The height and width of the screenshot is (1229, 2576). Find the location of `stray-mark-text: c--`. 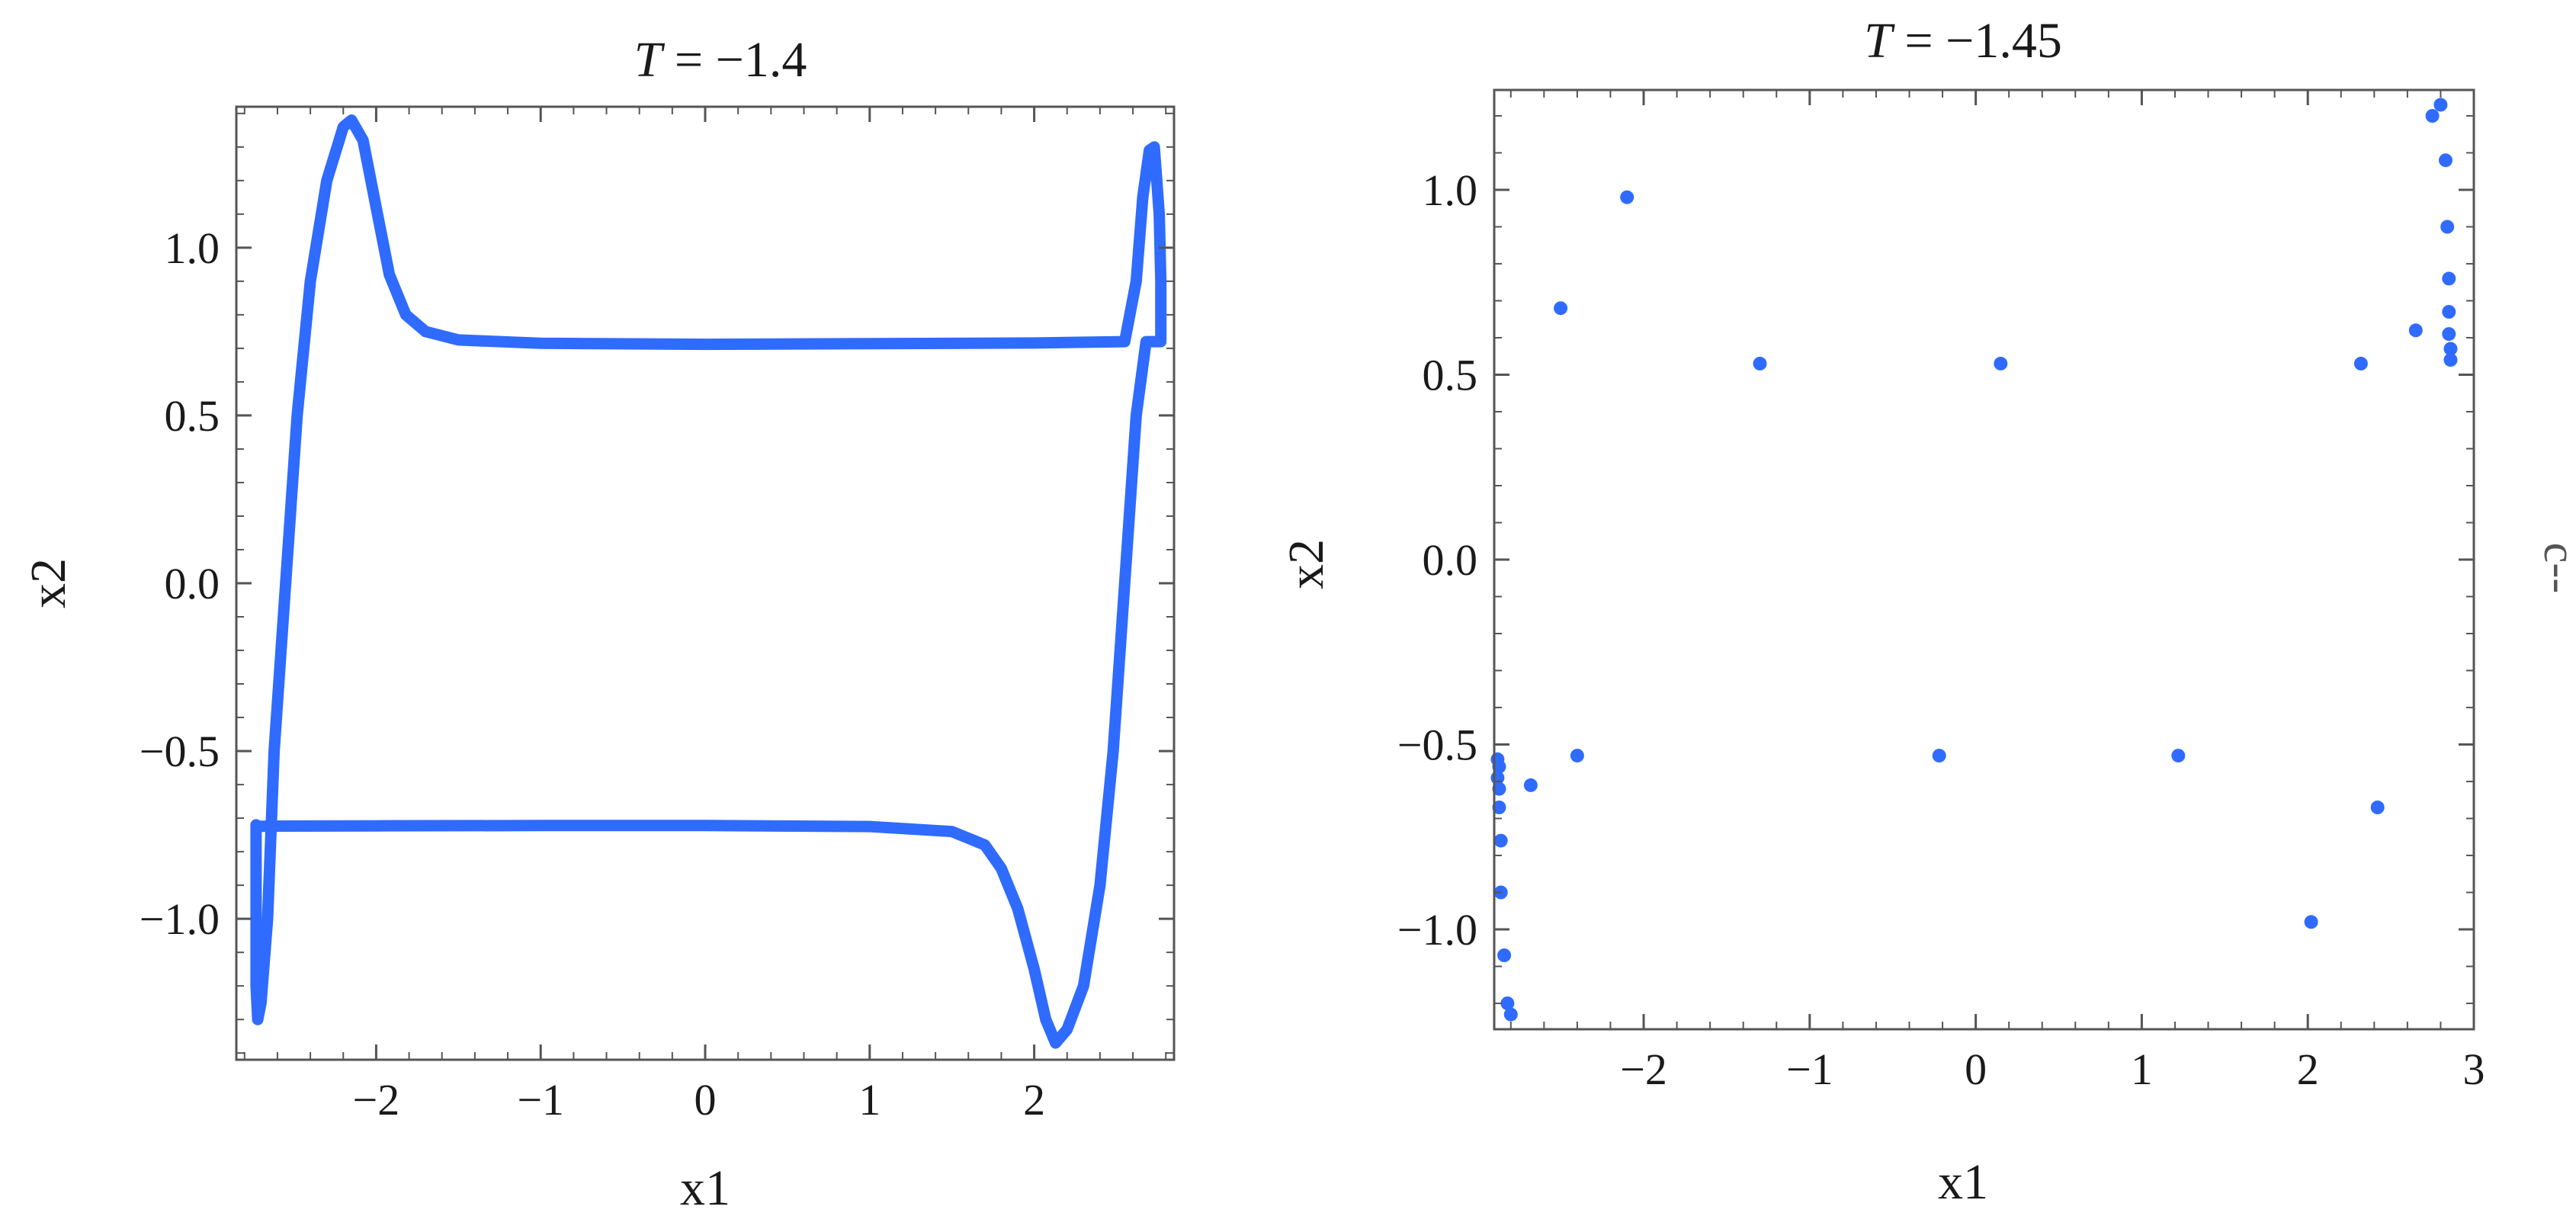

stray-mark-text: c-- is located at coordinates (2555, 568).